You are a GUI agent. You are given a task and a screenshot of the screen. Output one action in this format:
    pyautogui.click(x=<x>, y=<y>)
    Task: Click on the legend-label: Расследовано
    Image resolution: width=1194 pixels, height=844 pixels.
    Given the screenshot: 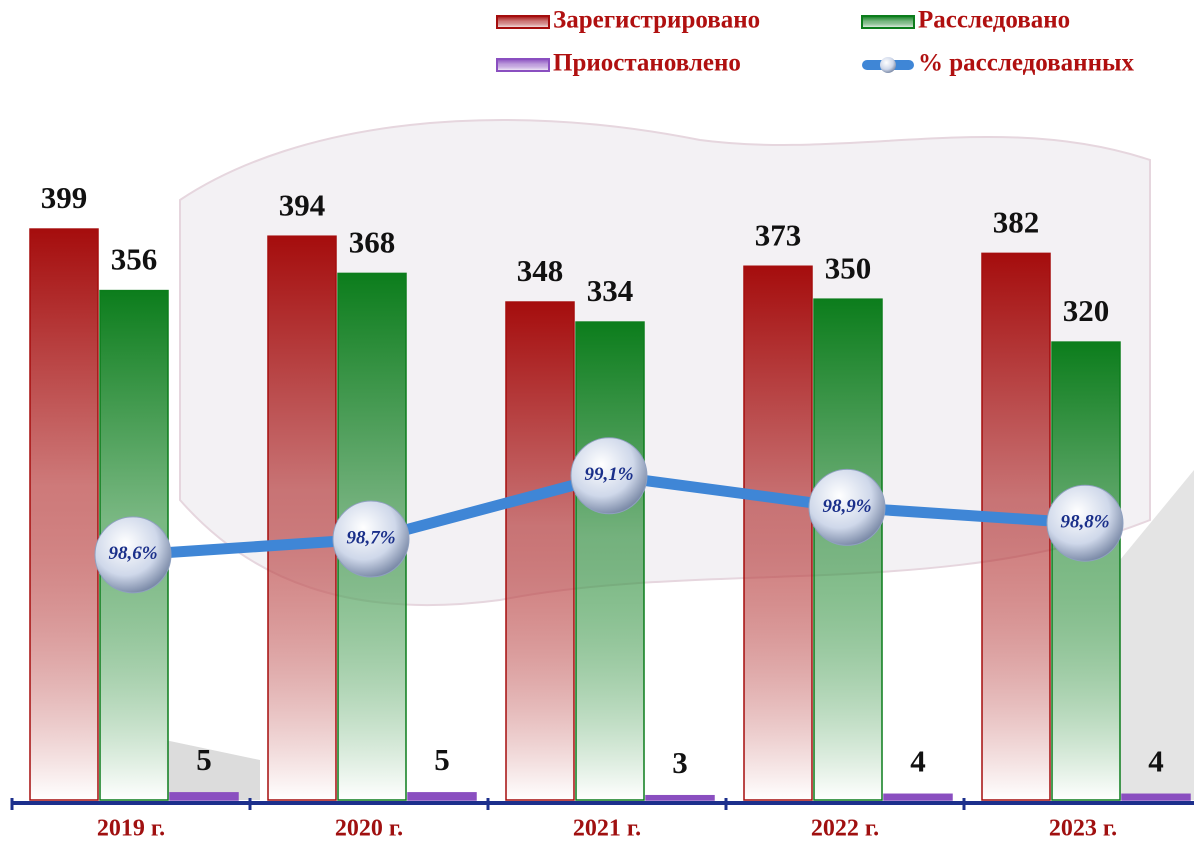 What is the action you would take?
    pyautogui.click(x=994, y=20)
    